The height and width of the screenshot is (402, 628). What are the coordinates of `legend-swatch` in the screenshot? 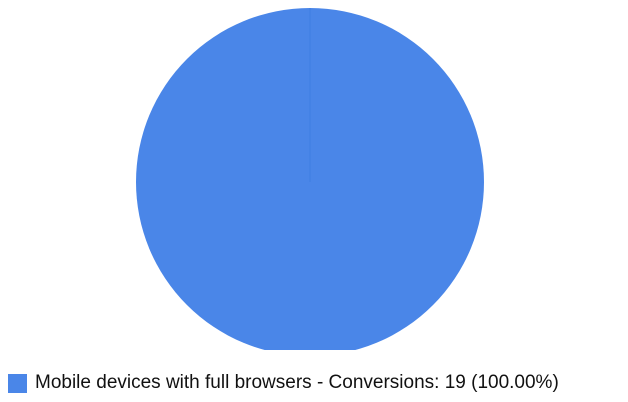 It's located at (17, 383).